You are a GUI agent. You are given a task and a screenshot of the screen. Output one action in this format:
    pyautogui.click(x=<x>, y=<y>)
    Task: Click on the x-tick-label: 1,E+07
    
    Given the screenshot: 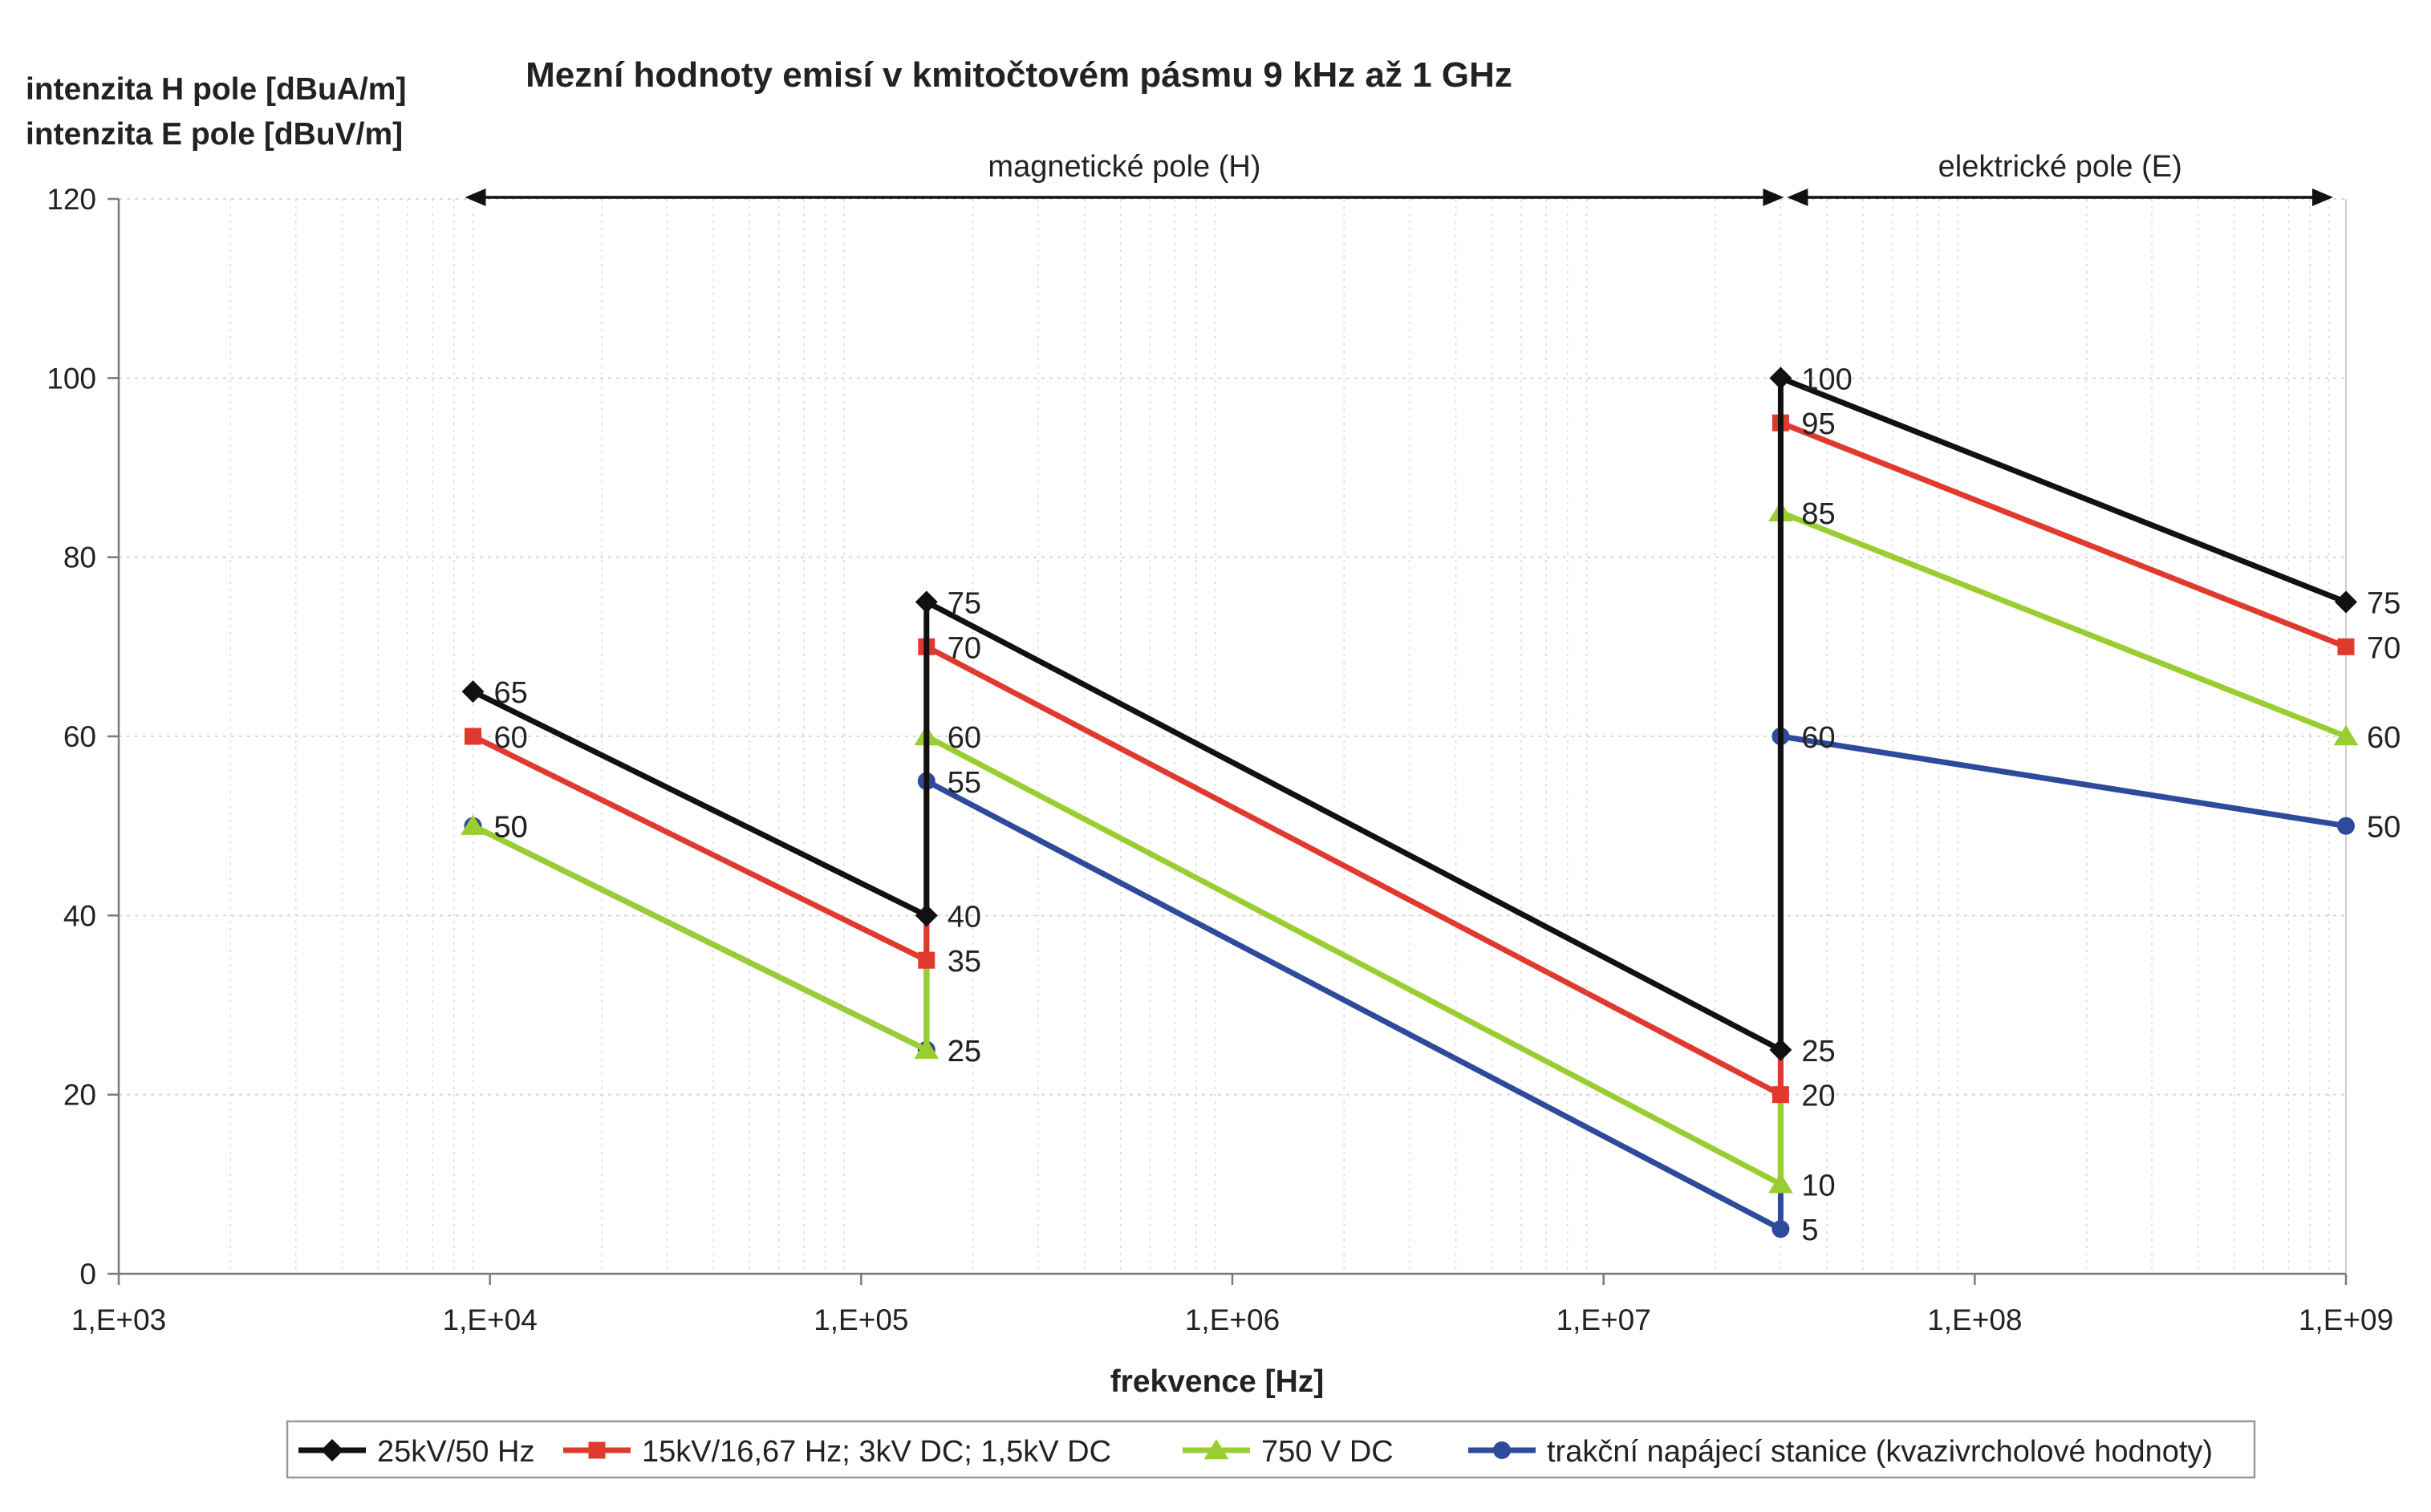 What is the action you would take?
    pyautogui.click(x=1603, y=1319)
    